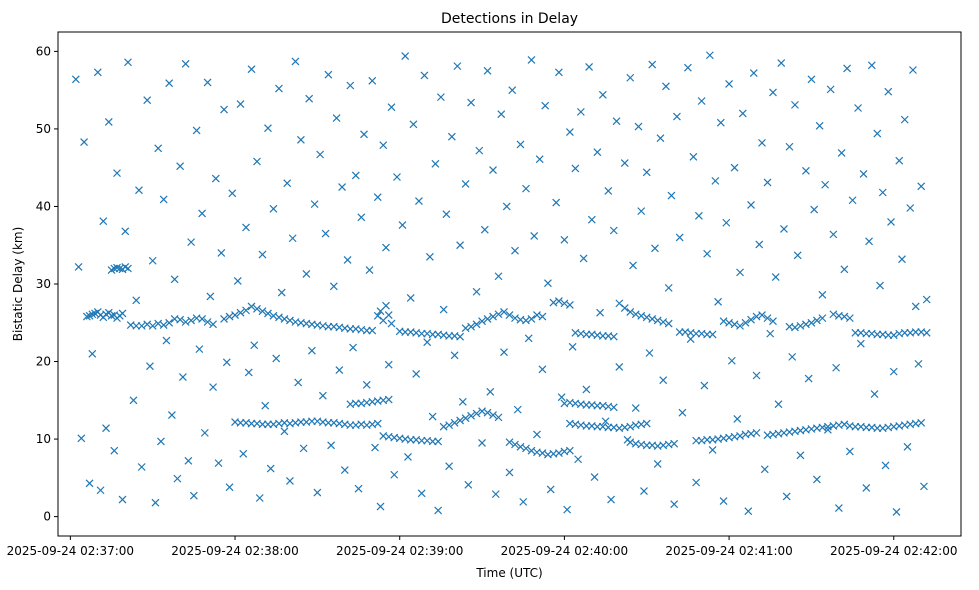 This screenshot has height=590, width=979. What do you see at coordinates (43, 129) in the screenshot?
I see `y-tick-label: 50` at bounding box center [43, 129].